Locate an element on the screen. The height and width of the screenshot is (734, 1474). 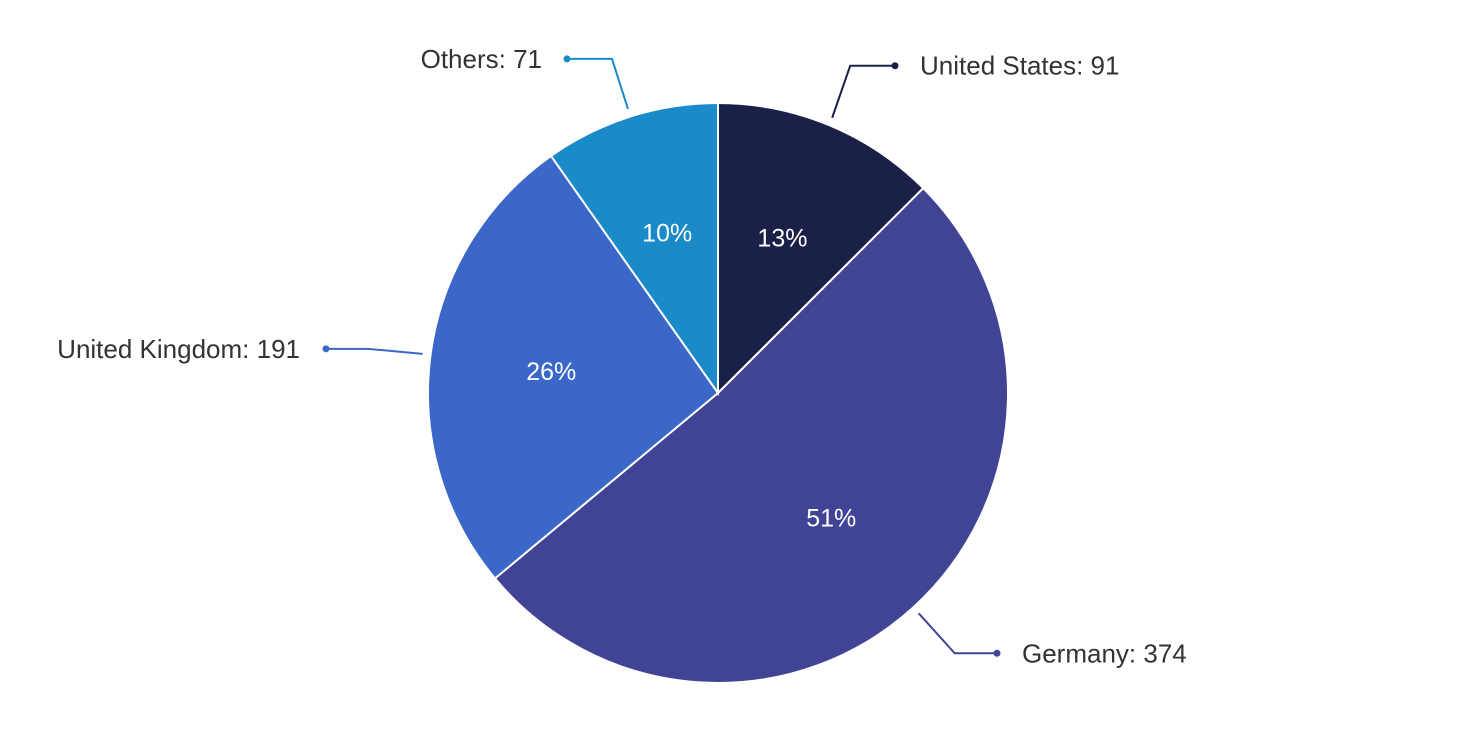
pie-slice-others is located at coordinates (634, 249).